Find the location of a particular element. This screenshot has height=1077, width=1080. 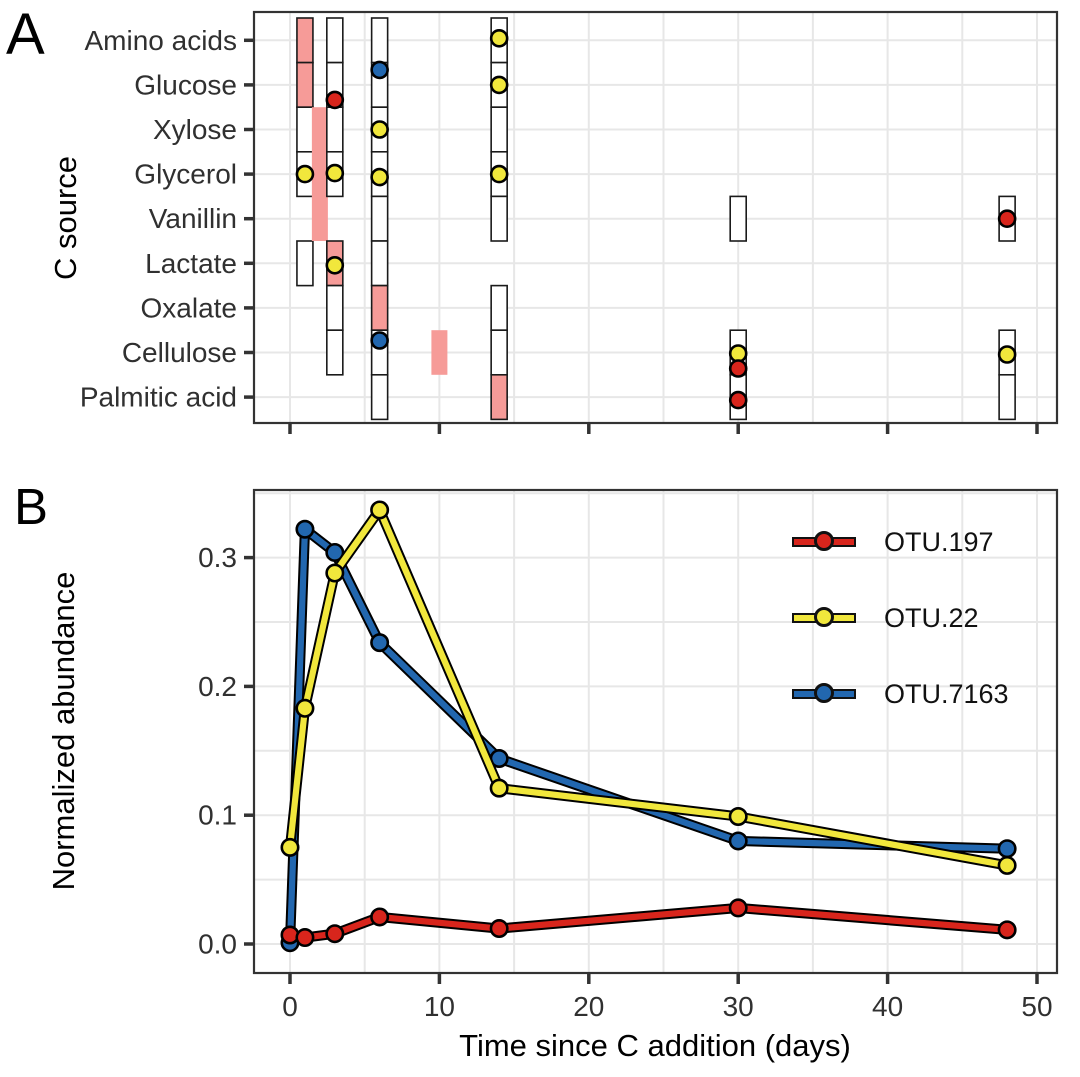

legend-row-otu7163: OTU.7163 is located at coordinates (900, 694).